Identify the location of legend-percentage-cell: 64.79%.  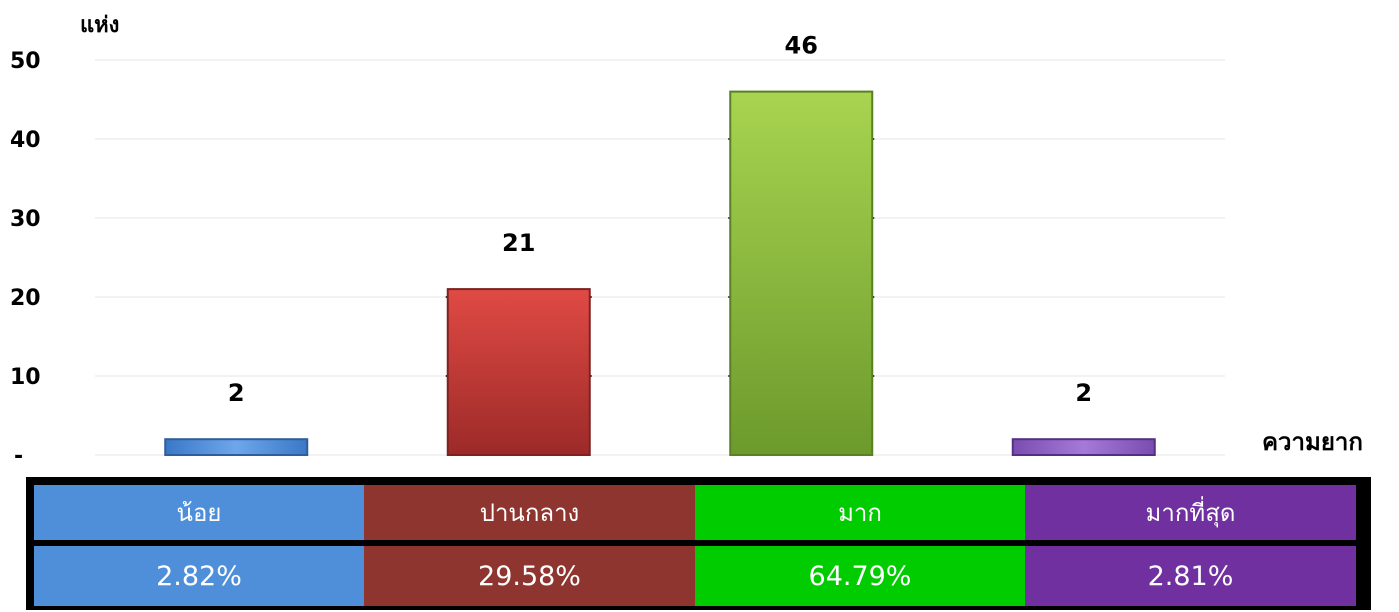
(860, 576).